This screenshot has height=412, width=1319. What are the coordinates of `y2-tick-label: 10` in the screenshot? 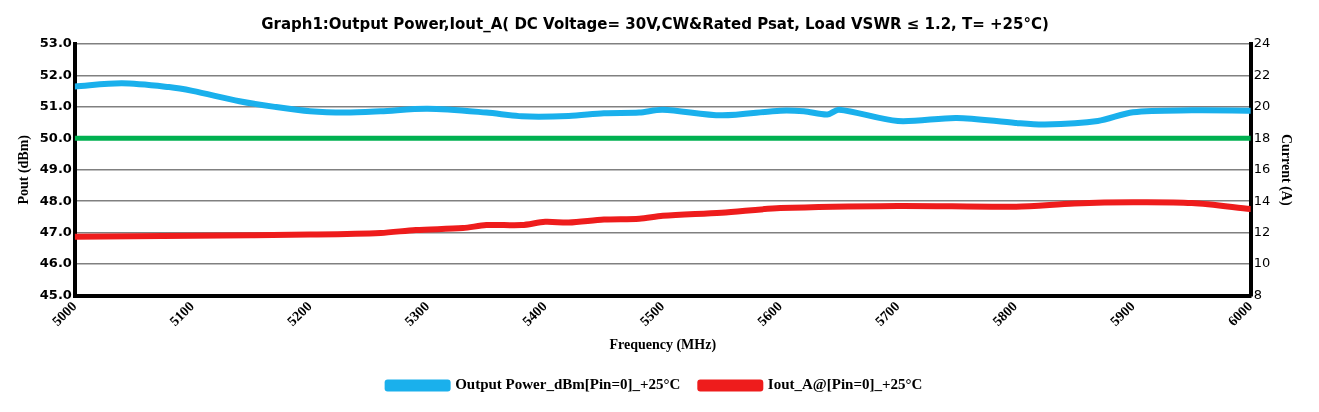 It's located at (1262, 263).